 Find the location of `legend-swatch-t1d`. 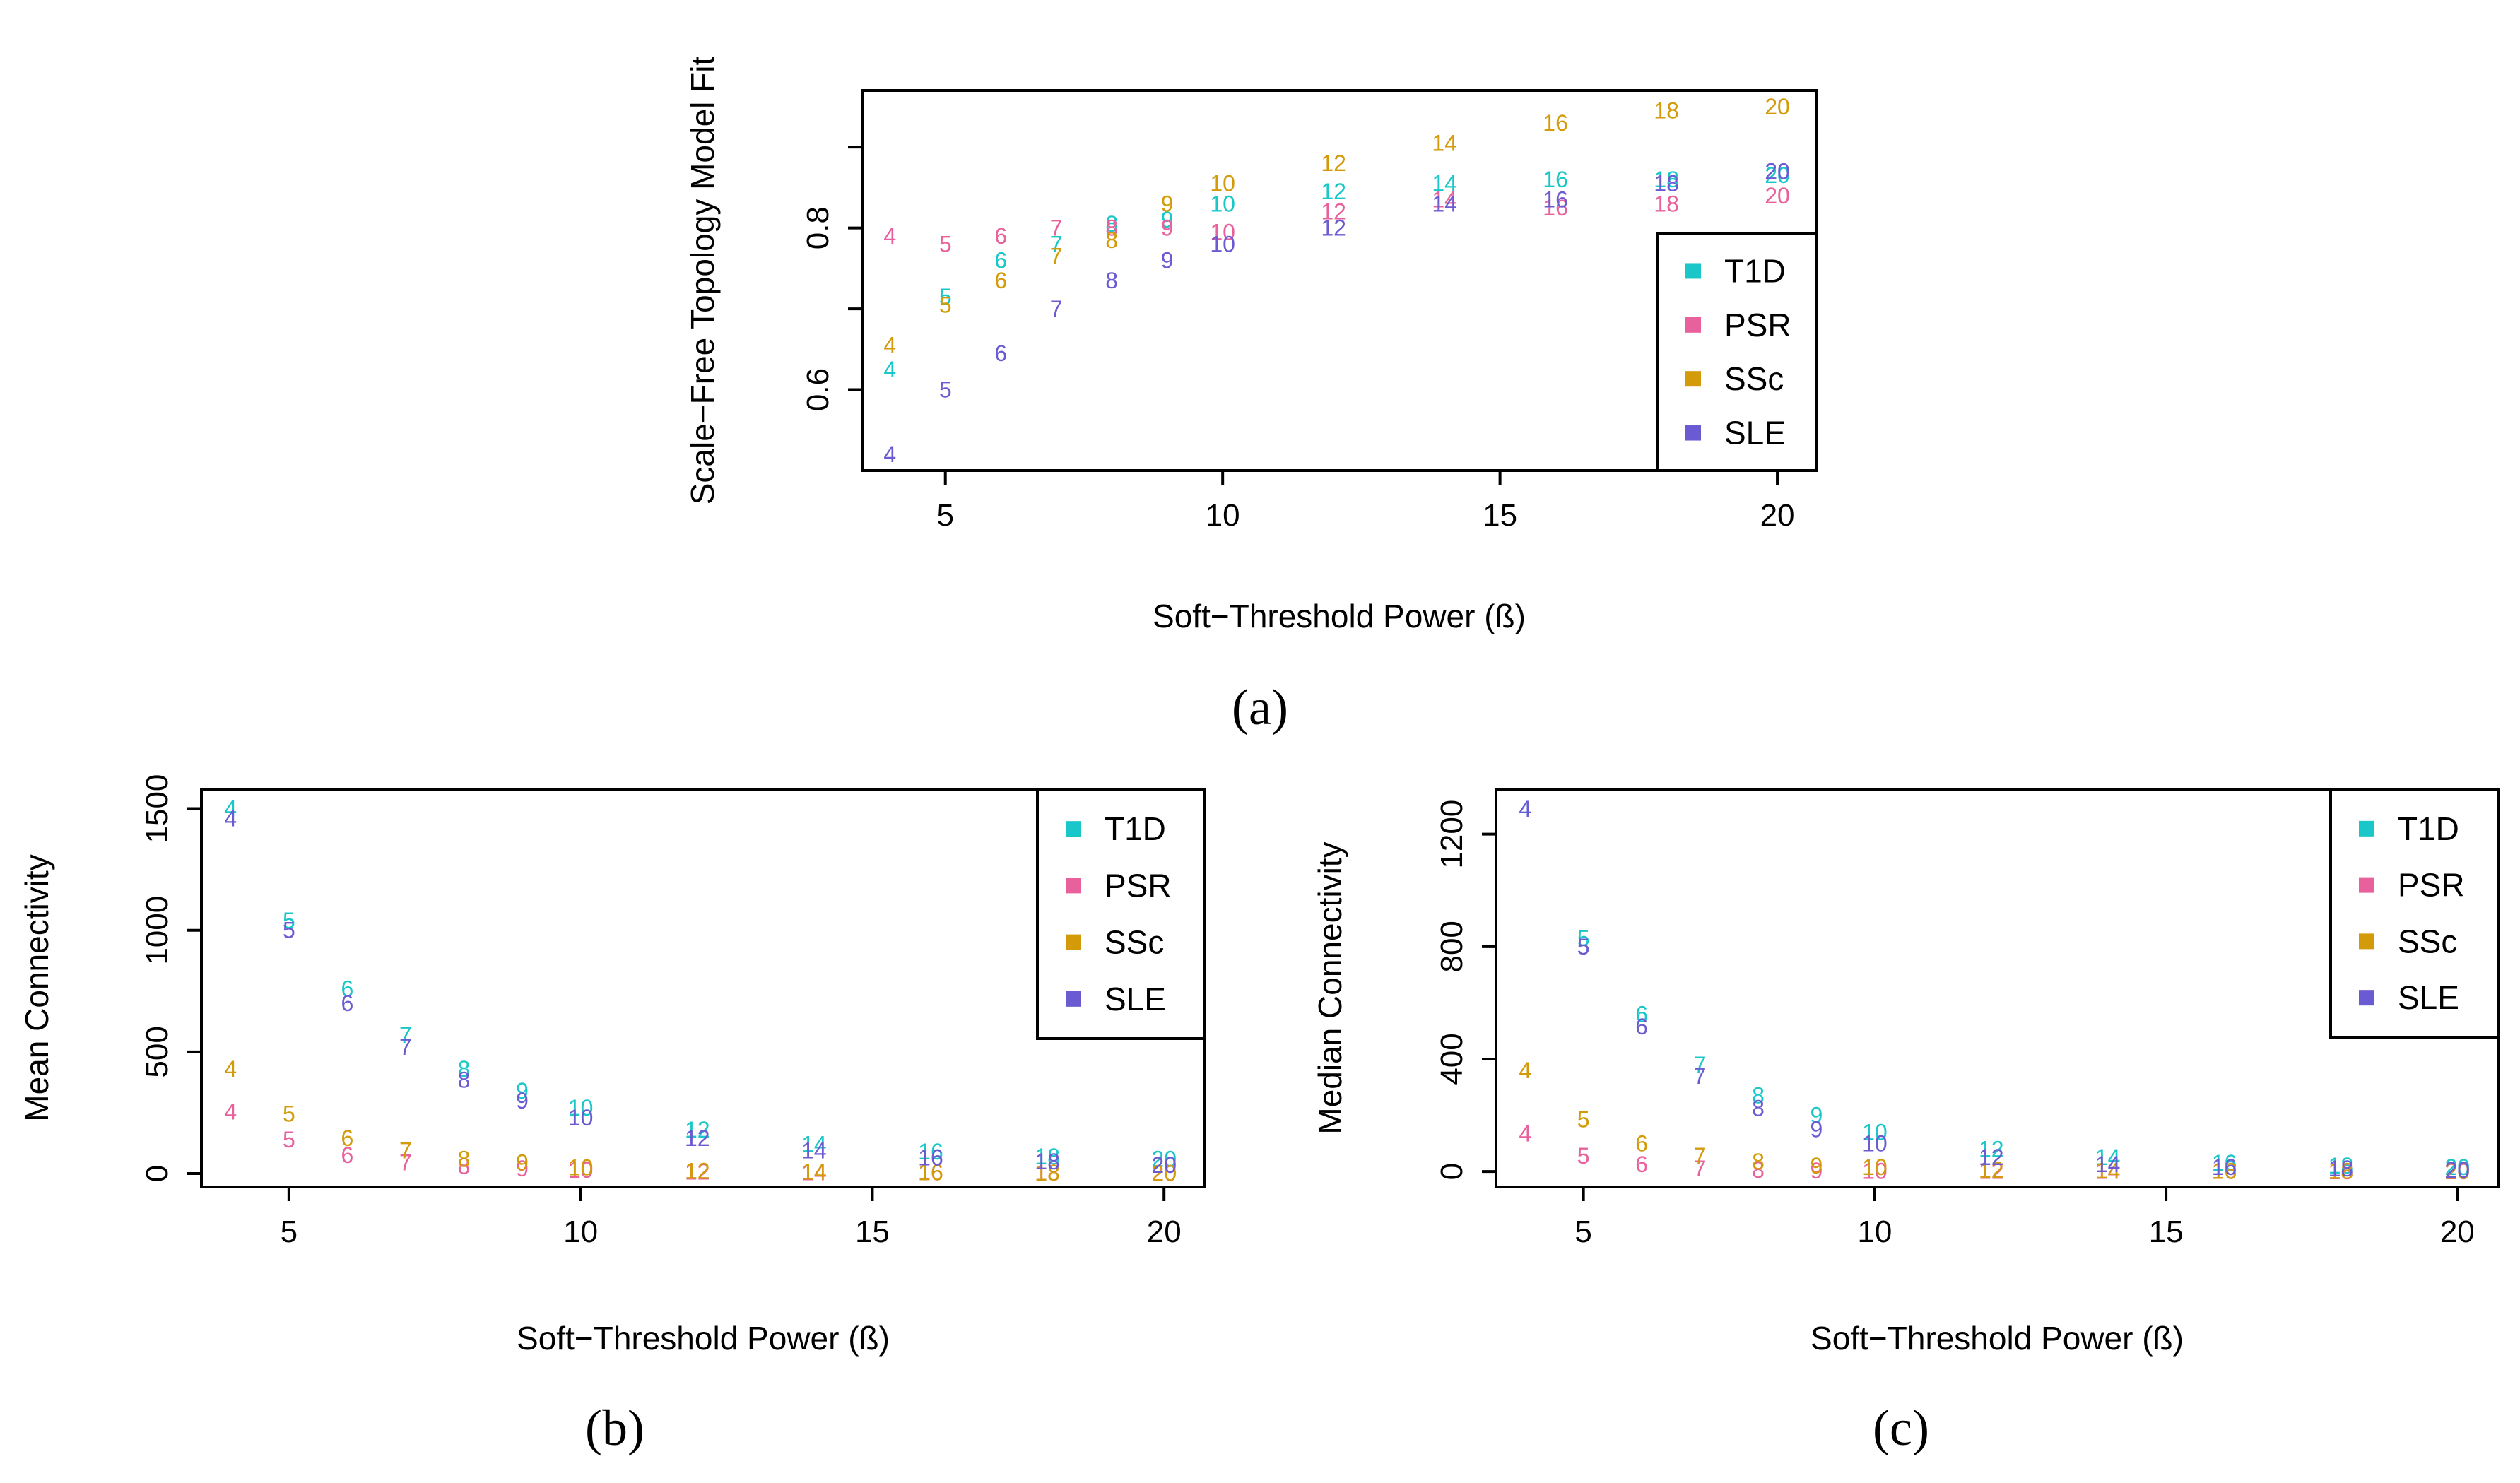

legend-swatch-t1d is located at coordinates (1693, 271).